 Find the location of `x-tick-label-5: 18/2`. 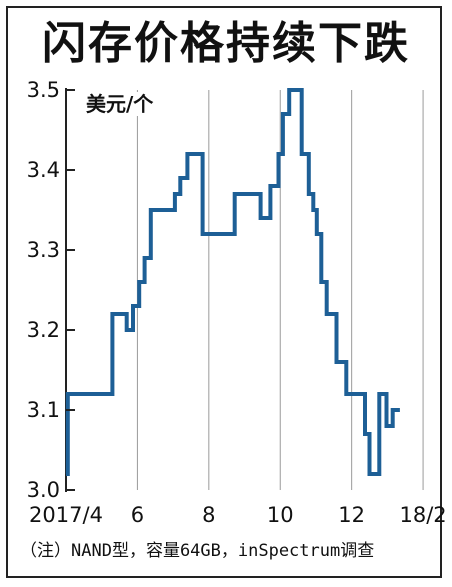

x-tick-label-5: 18/2 is located at coordinates (422, 515).